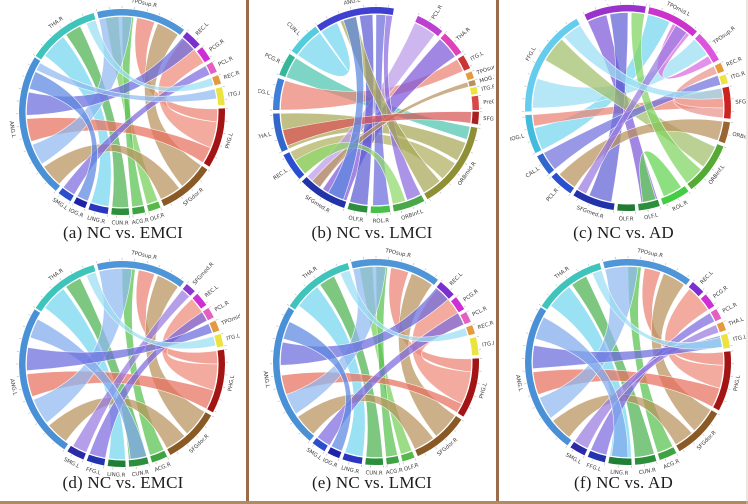 The width and height of the screenshot is (748, 504). I want to click on caption-f: (f) NC vs. AD, so click(623, 482).